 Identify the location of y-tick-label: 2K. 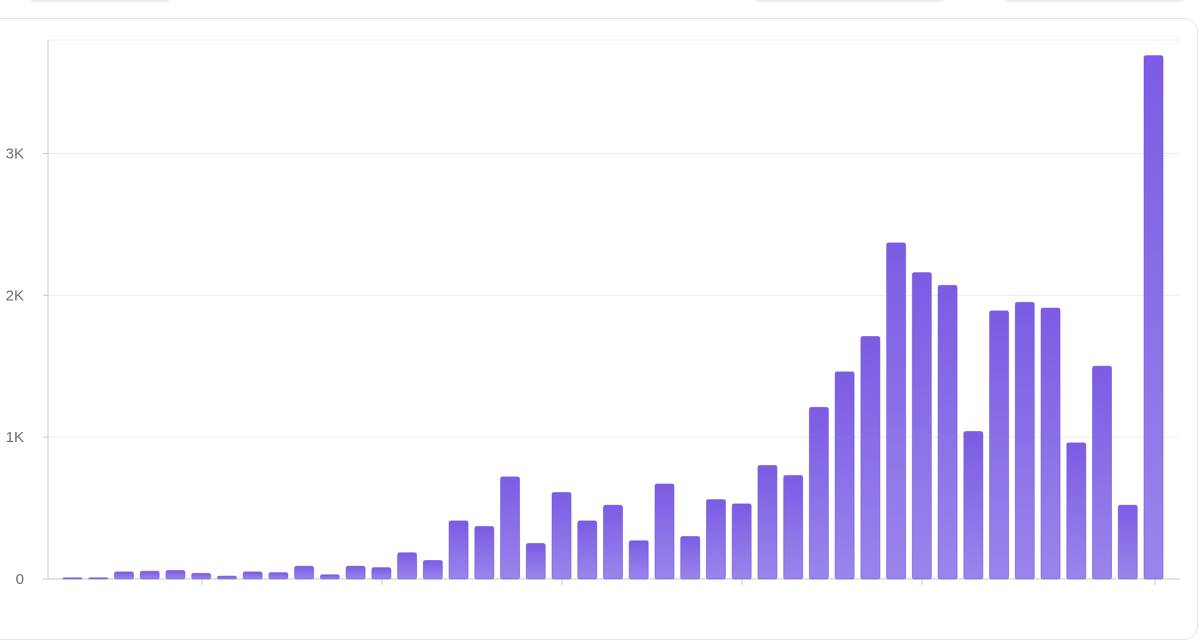
(15, 295).